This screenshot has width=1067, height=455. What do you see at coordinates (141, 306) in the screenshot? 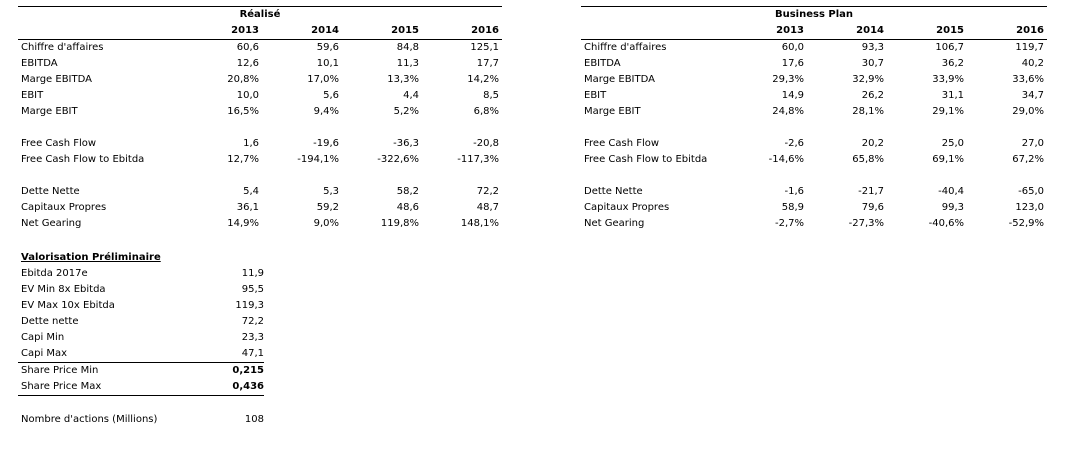
I see `valorisation-row: EV Max 10x Ebitda 119,3` at bounding box center [141, 306].